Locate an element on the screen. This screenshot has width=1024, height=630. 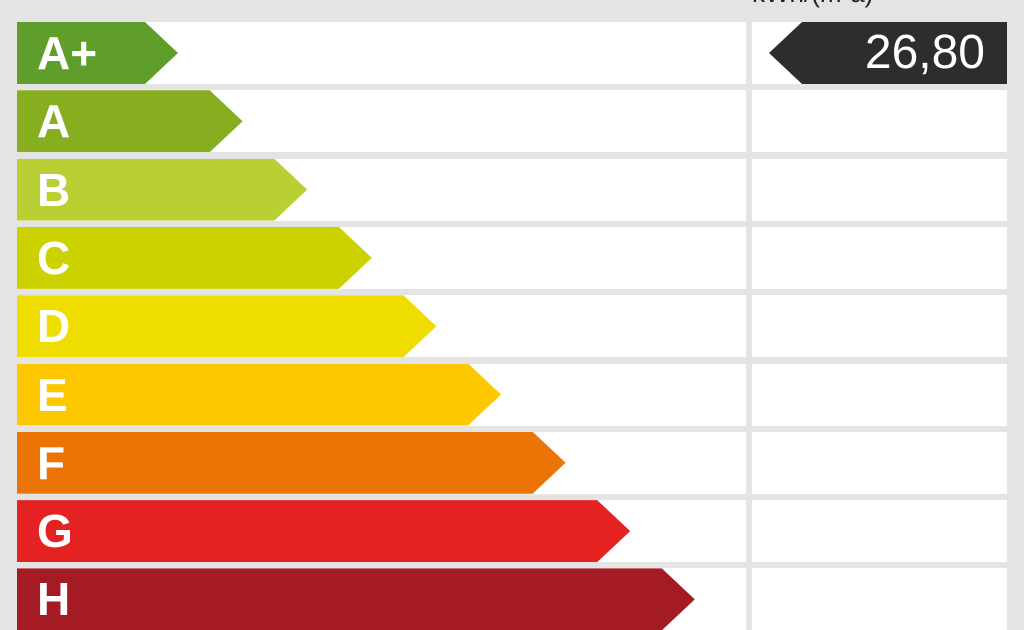
energy-class-bar-e: E is located at coordinates (259, 395).